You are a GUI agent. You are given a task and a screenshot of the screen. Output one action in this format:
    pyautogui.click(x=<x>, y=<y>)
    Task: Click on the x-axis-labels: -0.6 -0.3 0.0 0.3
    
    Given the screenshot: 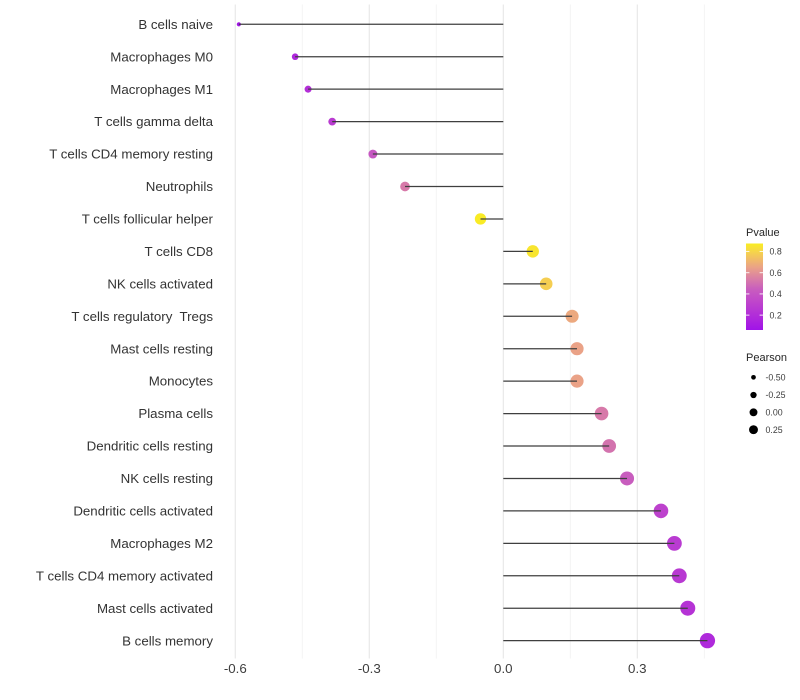 What is the action you would take?
    pyautogui.click(x=435, y=668)
    